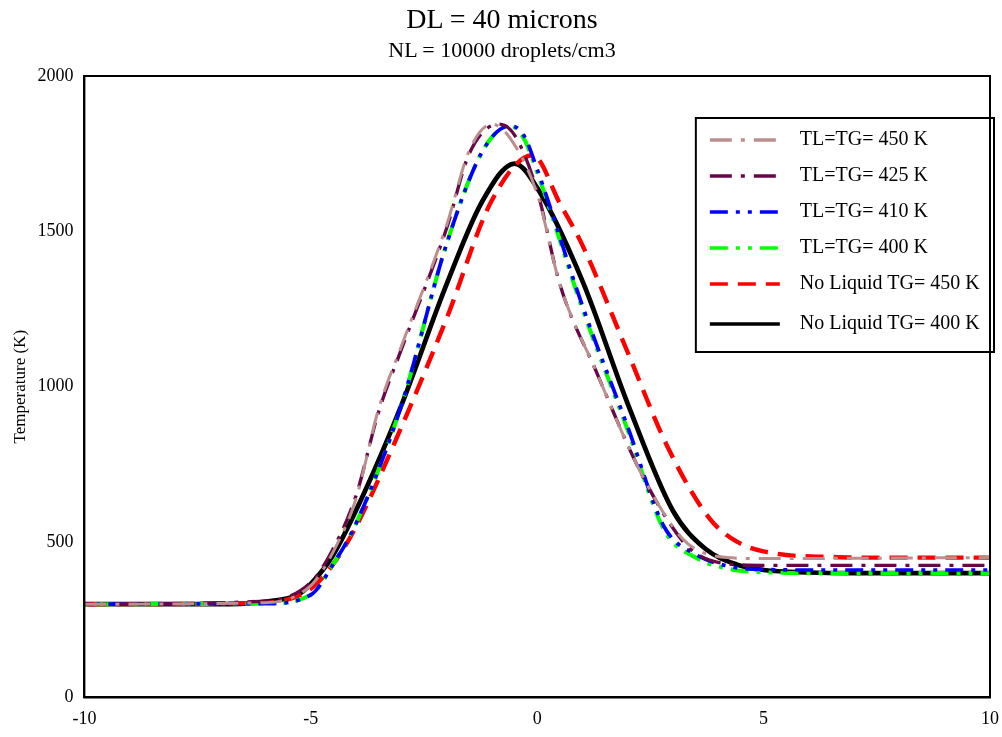 Image resolution: width=1002 pixels, height=737 pixels. What do you see at coordinates (864, 210) in the screenshot?
I see `legend-label: TL=TG= 410 K` at bounding box center [864, 210].